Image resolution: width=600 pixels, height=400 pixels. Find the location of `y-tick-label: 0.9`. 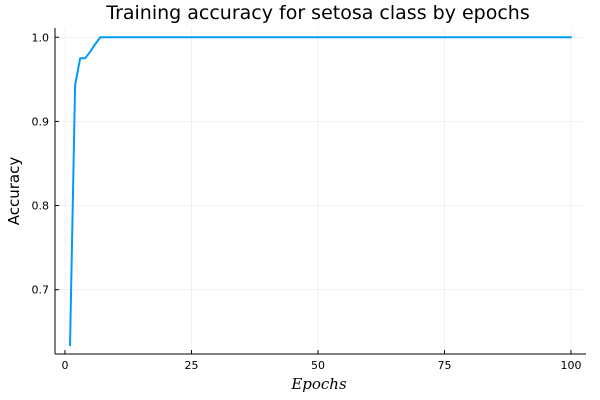

y-tick-label: 0.9 is located at coordinates (41, 121).